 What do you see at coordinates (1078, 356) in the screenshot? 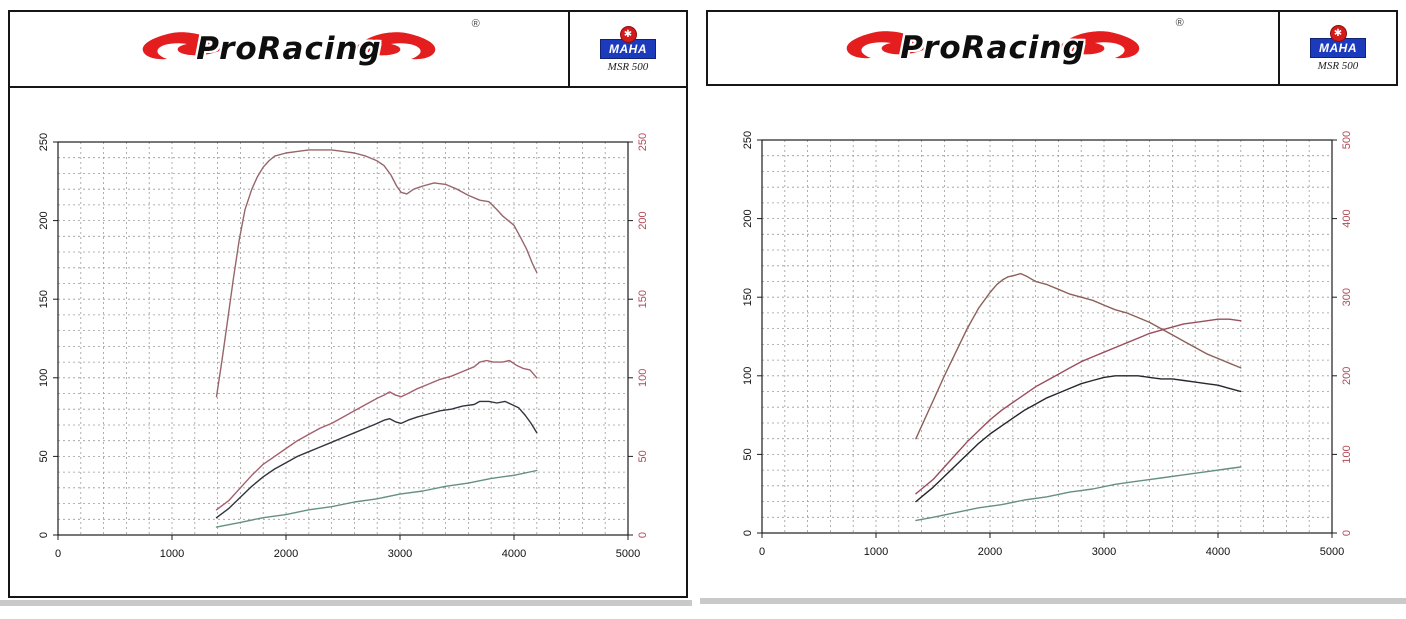
I see `series-torque-brown` at bounding box center [1078, 356].